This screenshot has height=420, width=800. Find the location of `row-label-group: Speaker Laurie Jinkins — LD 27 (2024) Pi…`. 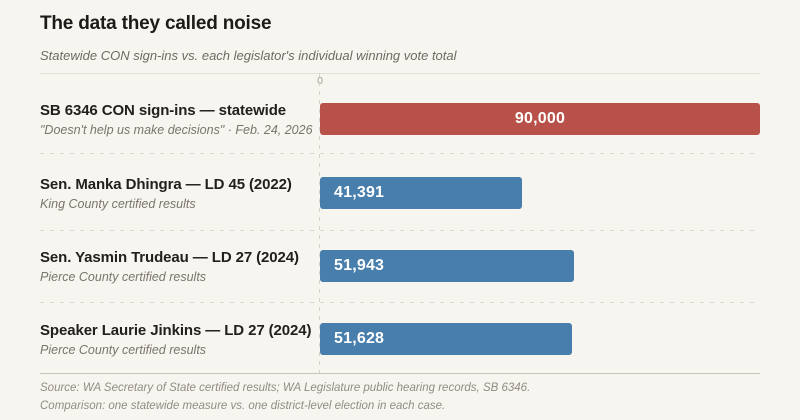

row-label-group: Speaker Laurie Jinkins — LD 27 (2024) Pi… is located at coordinates (177, 339).